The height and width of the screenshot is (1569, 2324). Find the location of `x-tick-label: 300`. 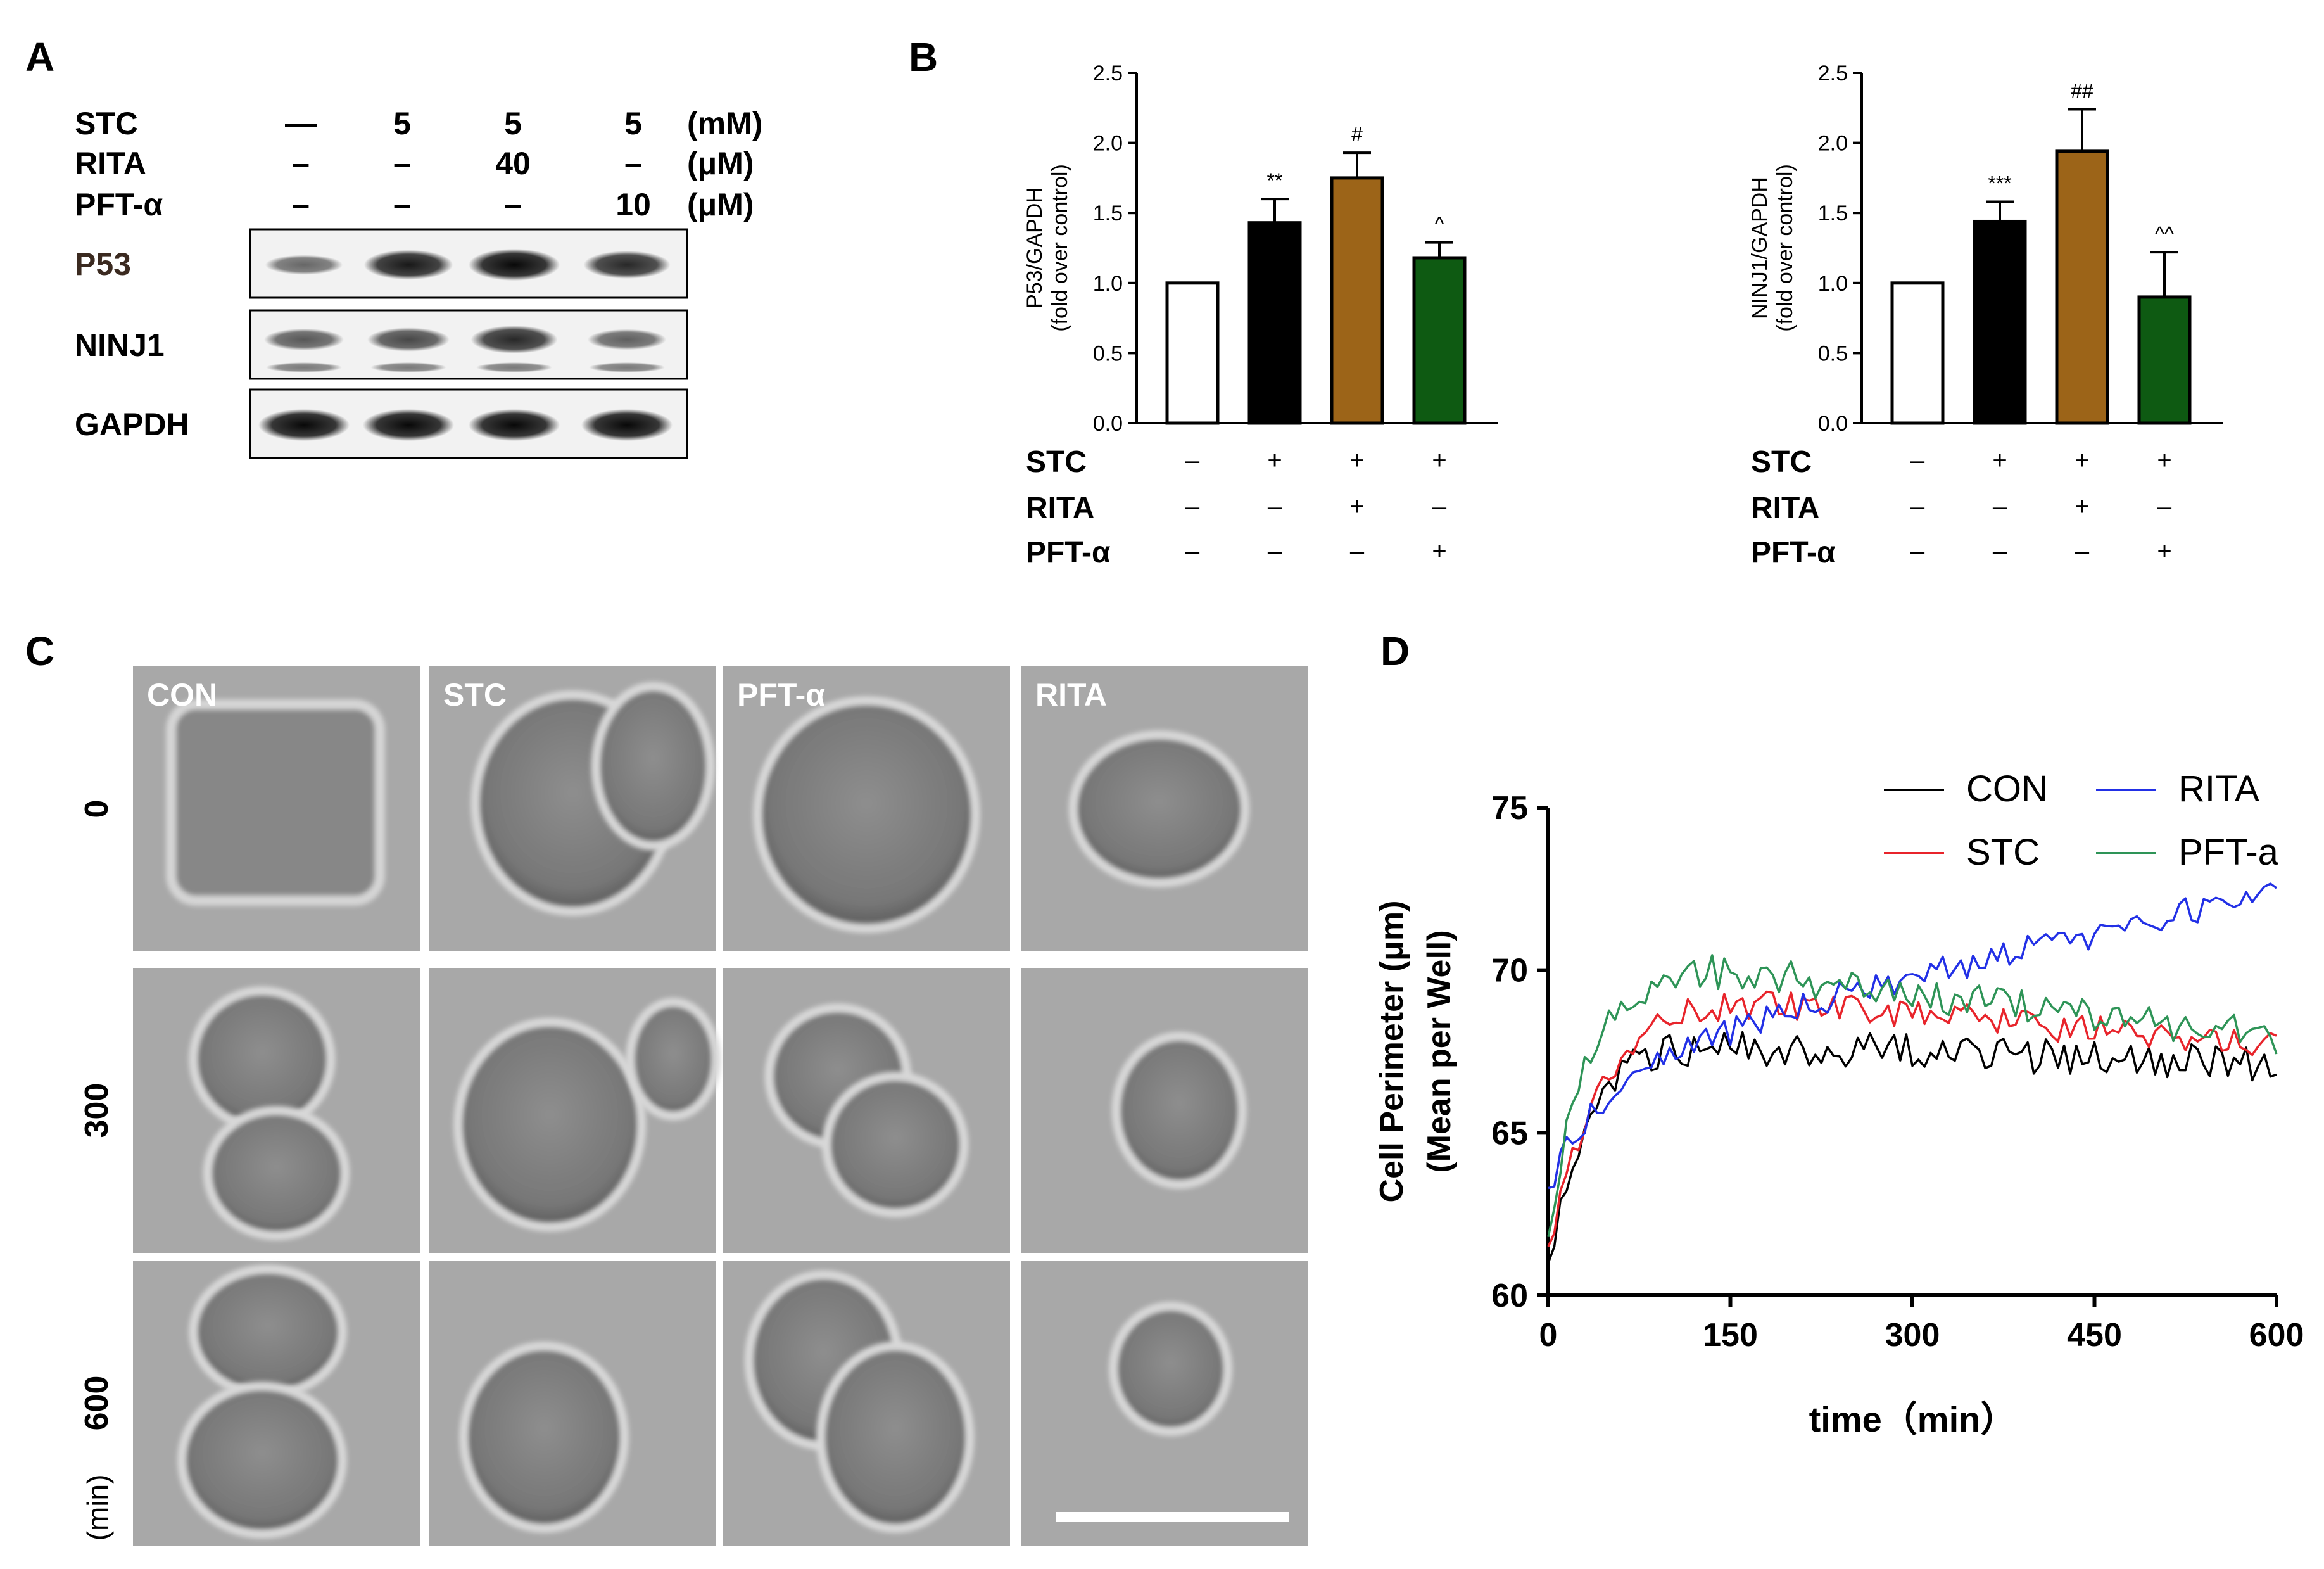

x-tick-label: 300 is located at coordinates (1912, 1335).